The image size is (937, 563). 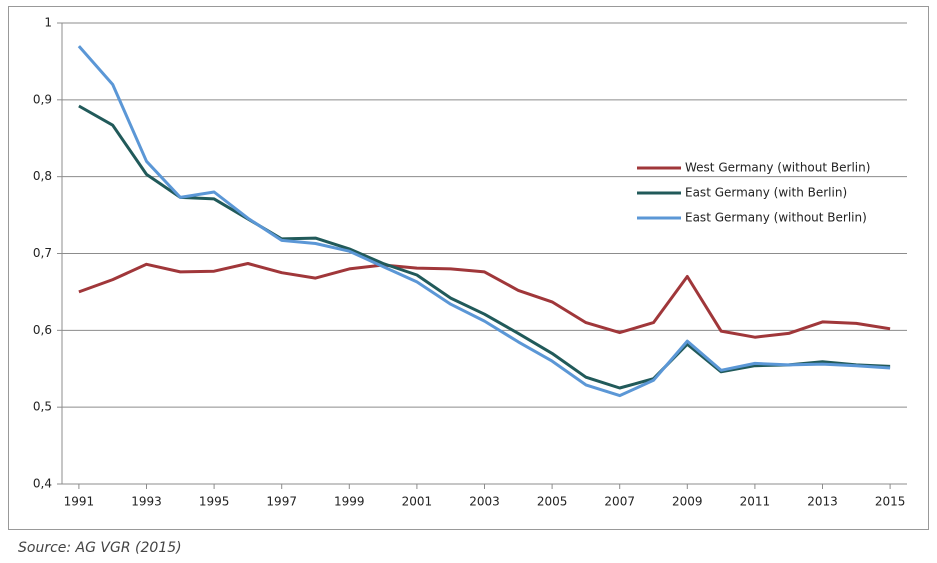 What do you see at coordinates (42, 253) in the screenshot?
I see `y-tick-label: 0,7` at bounding box center [42, 253].